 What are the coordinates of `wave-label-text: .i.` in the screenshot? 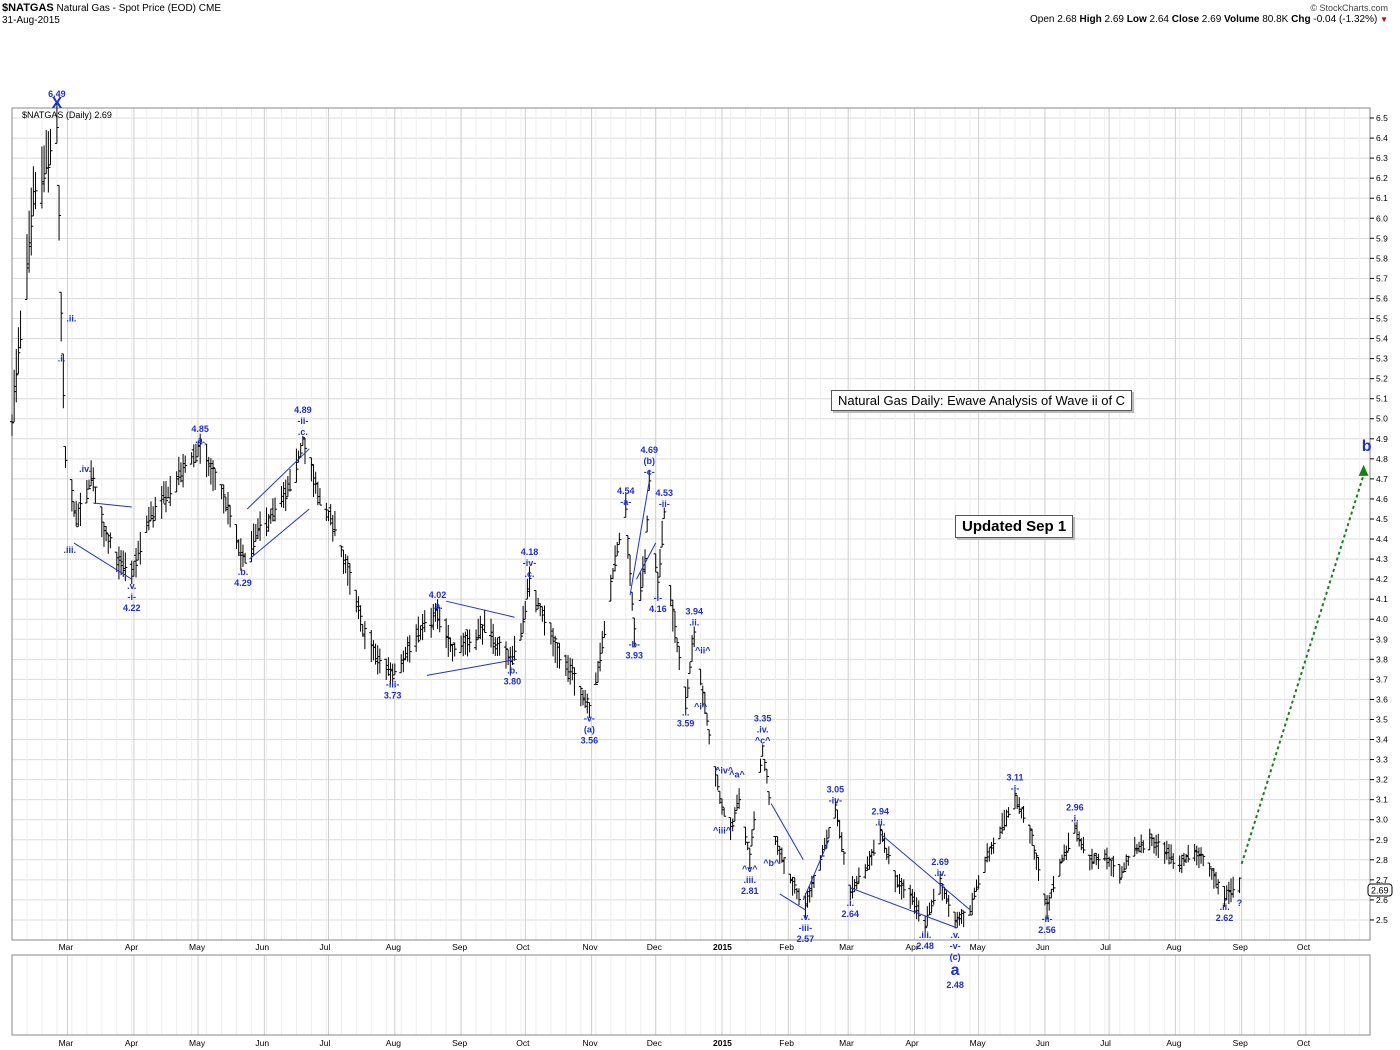 It's located at (62, 359).